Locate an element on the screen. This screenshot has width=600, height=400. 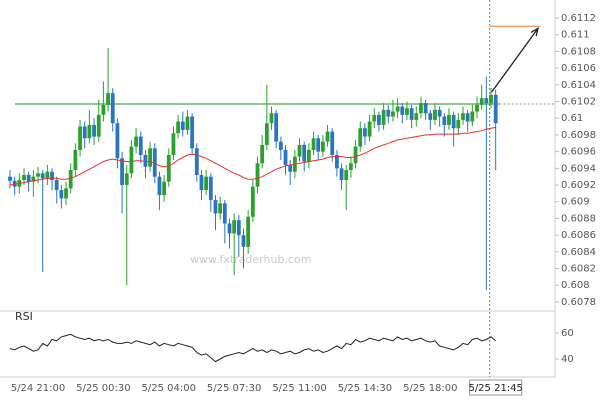
y-tick-label: 0.6084 is located at coordinates (578, 252).